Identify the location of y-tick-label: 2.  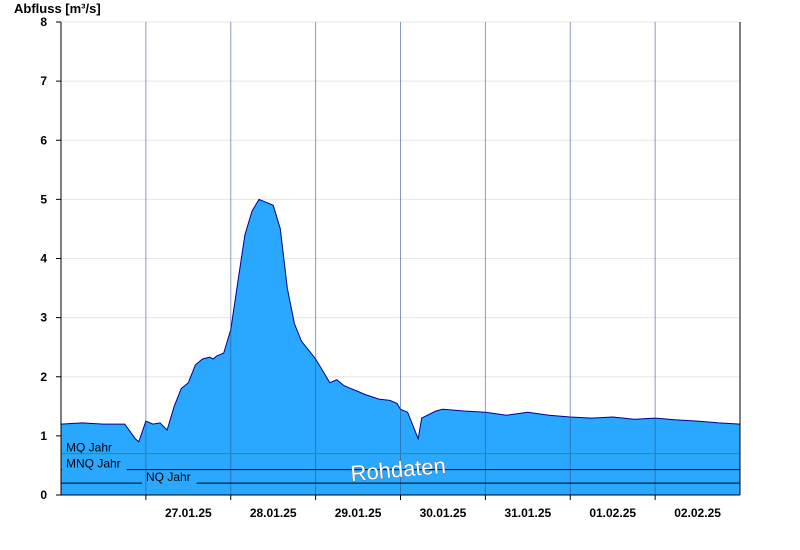
(43, 377).